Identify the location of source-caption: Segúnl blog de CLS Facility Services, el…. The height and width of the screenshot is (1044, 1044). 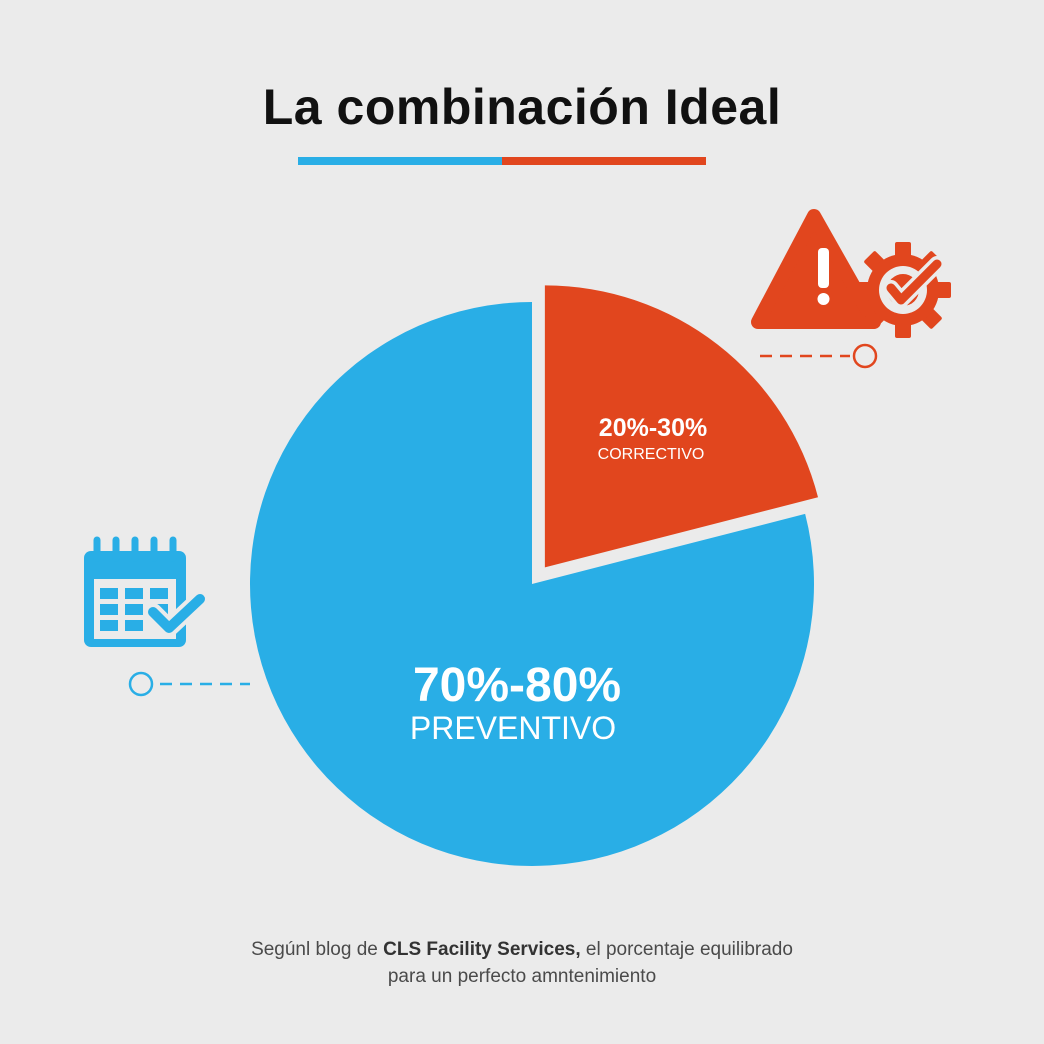
(522, 963).